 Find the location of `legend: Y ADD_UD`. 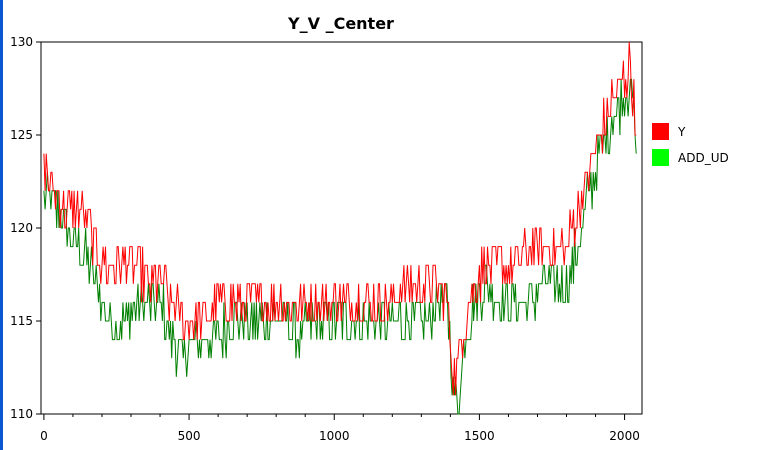

legend: Y ADD_UD is located at coordinates (690, 144).